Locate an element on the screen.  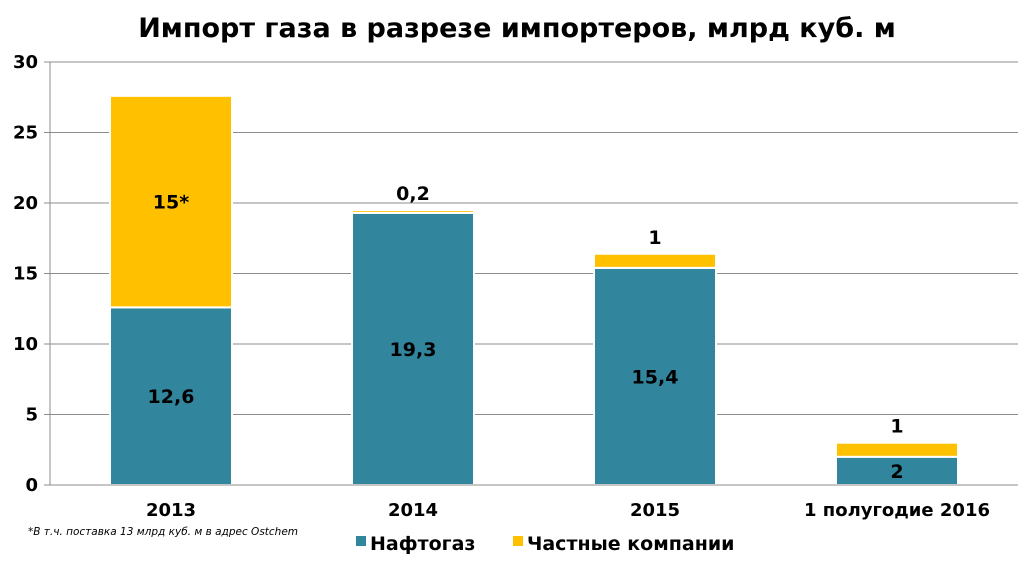
legend: Нафтогаз Частные компании is located at coordinates (545, 544).